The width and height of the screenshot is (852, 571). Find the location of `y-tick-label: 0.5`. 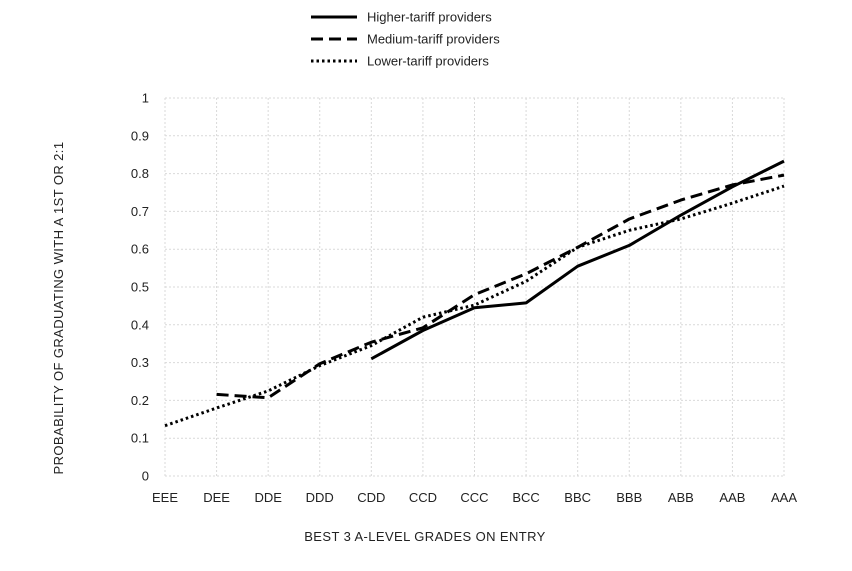

y-tick-label: 0.5 is located at coordinates (140, 287).